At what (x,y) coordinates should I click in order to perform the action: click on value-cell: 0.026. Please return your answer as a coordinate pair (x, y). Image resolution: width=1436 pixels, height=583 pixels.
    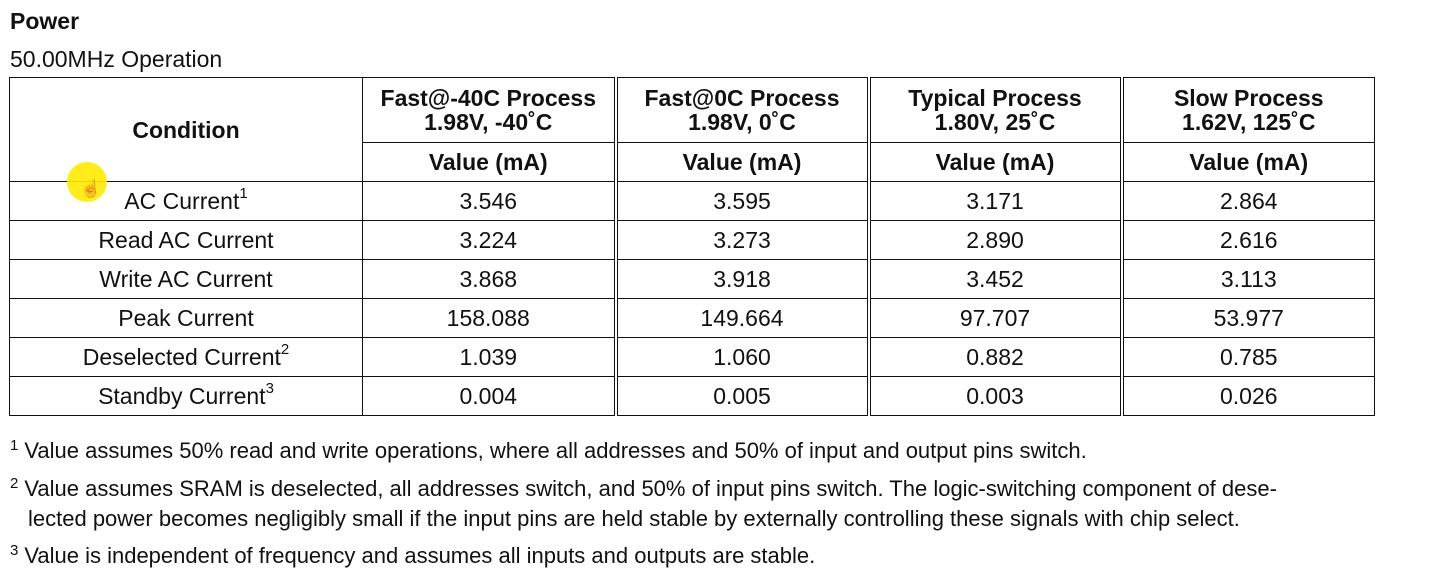
    Looking at the image, I should click on (1247, 396).